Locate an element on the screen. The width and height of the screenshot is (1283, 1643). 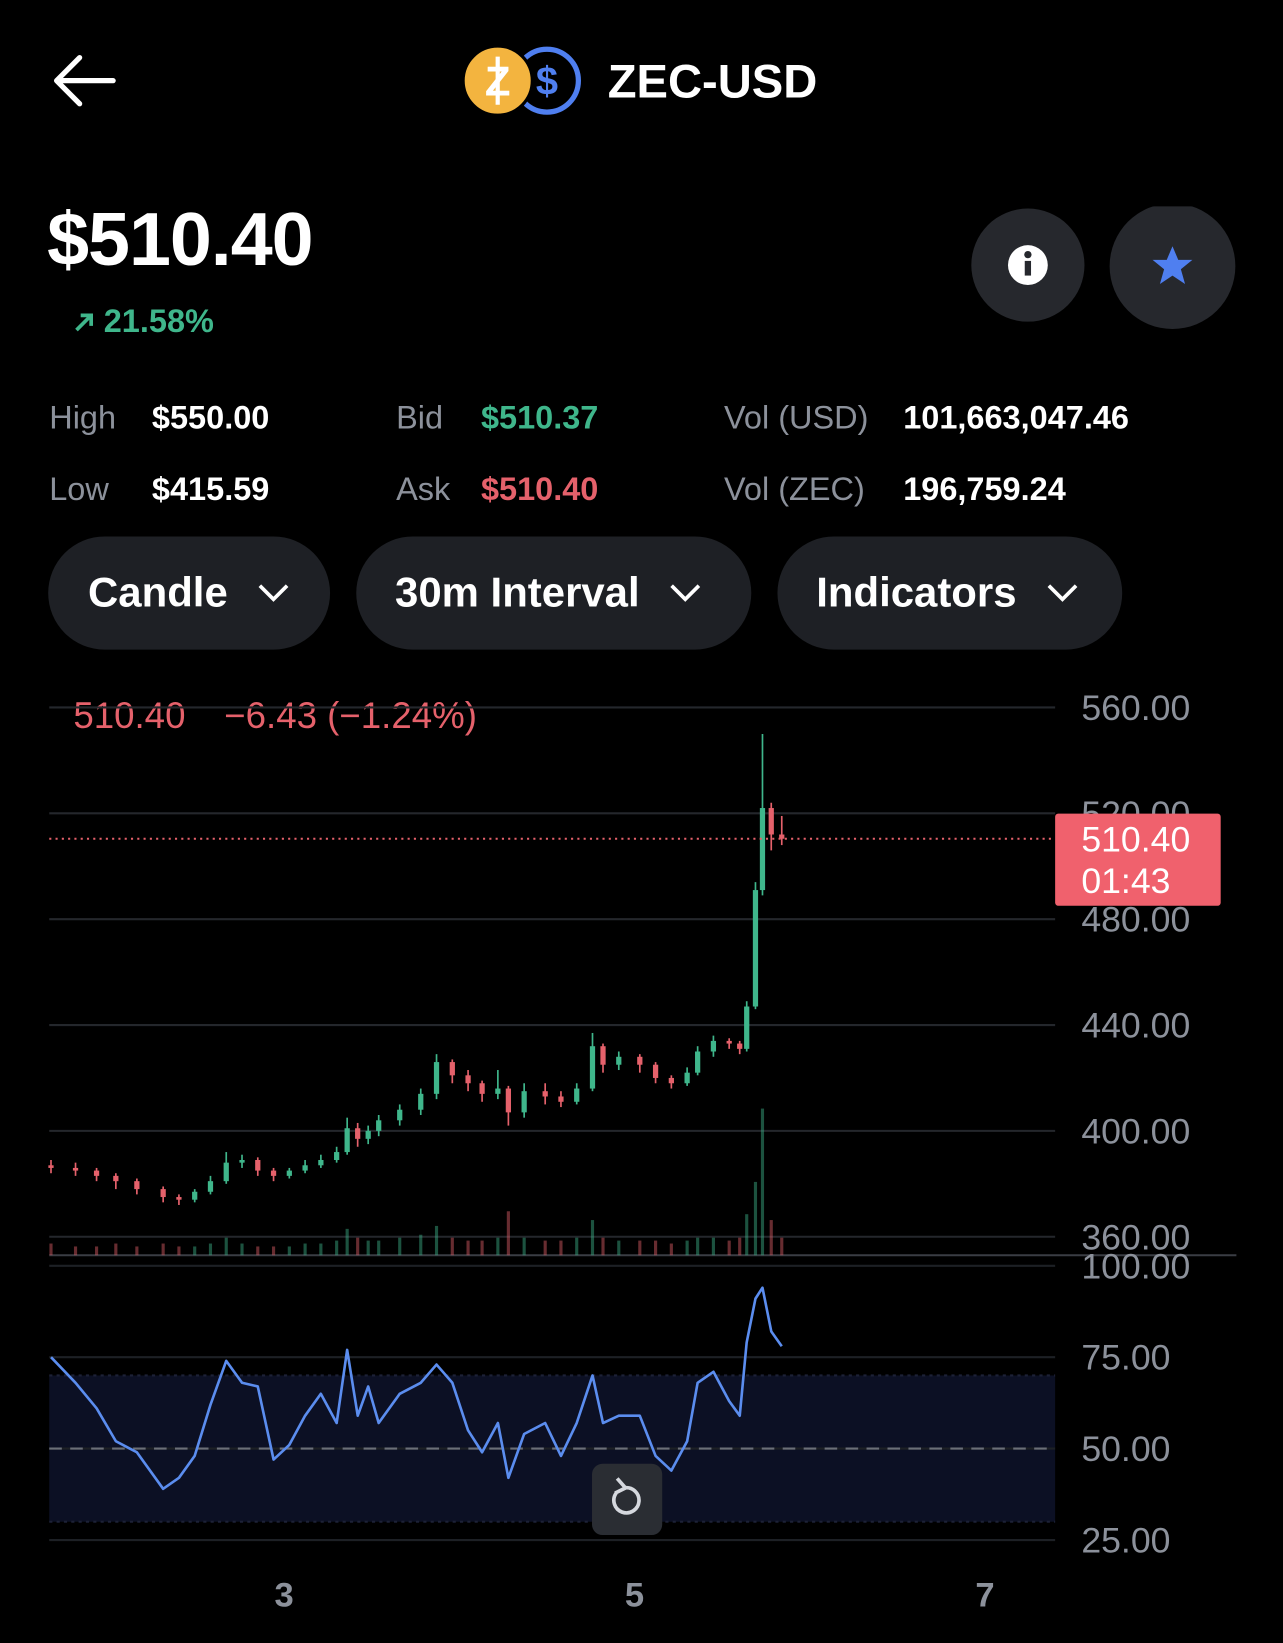
interval-dropdown: 30m Interval is located at coordinates (554, 593).